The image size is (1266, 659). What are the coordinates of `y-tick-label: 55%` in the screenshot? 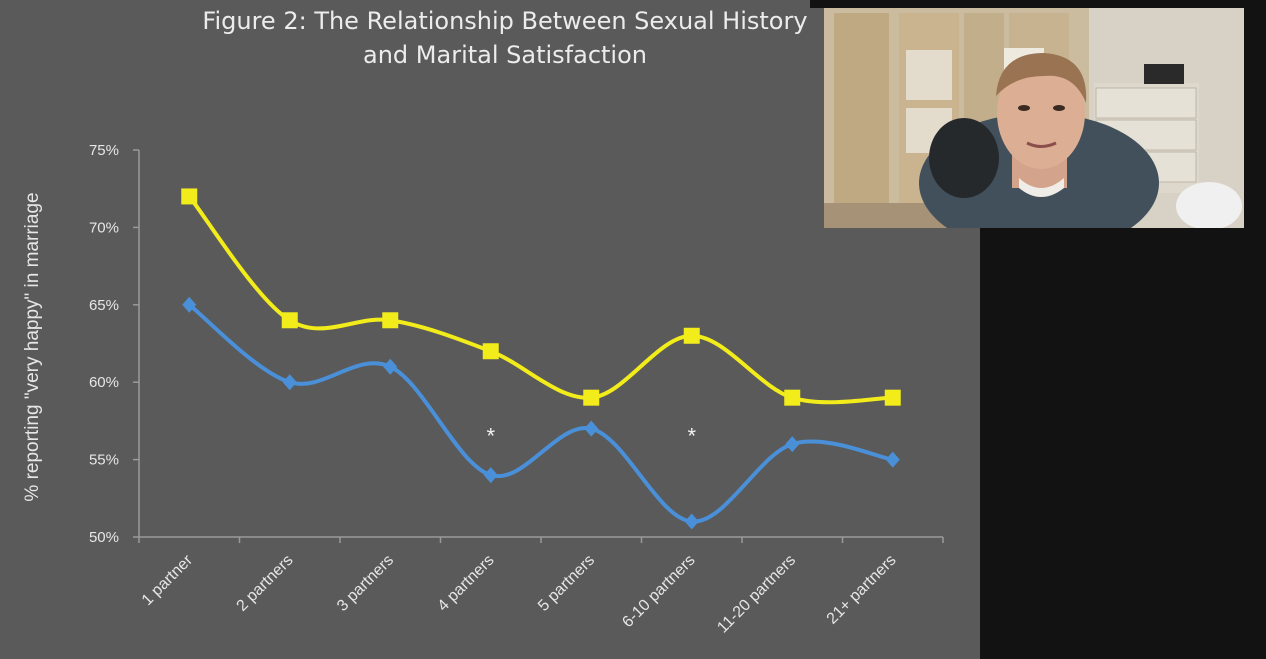 It's located at (104, 460).